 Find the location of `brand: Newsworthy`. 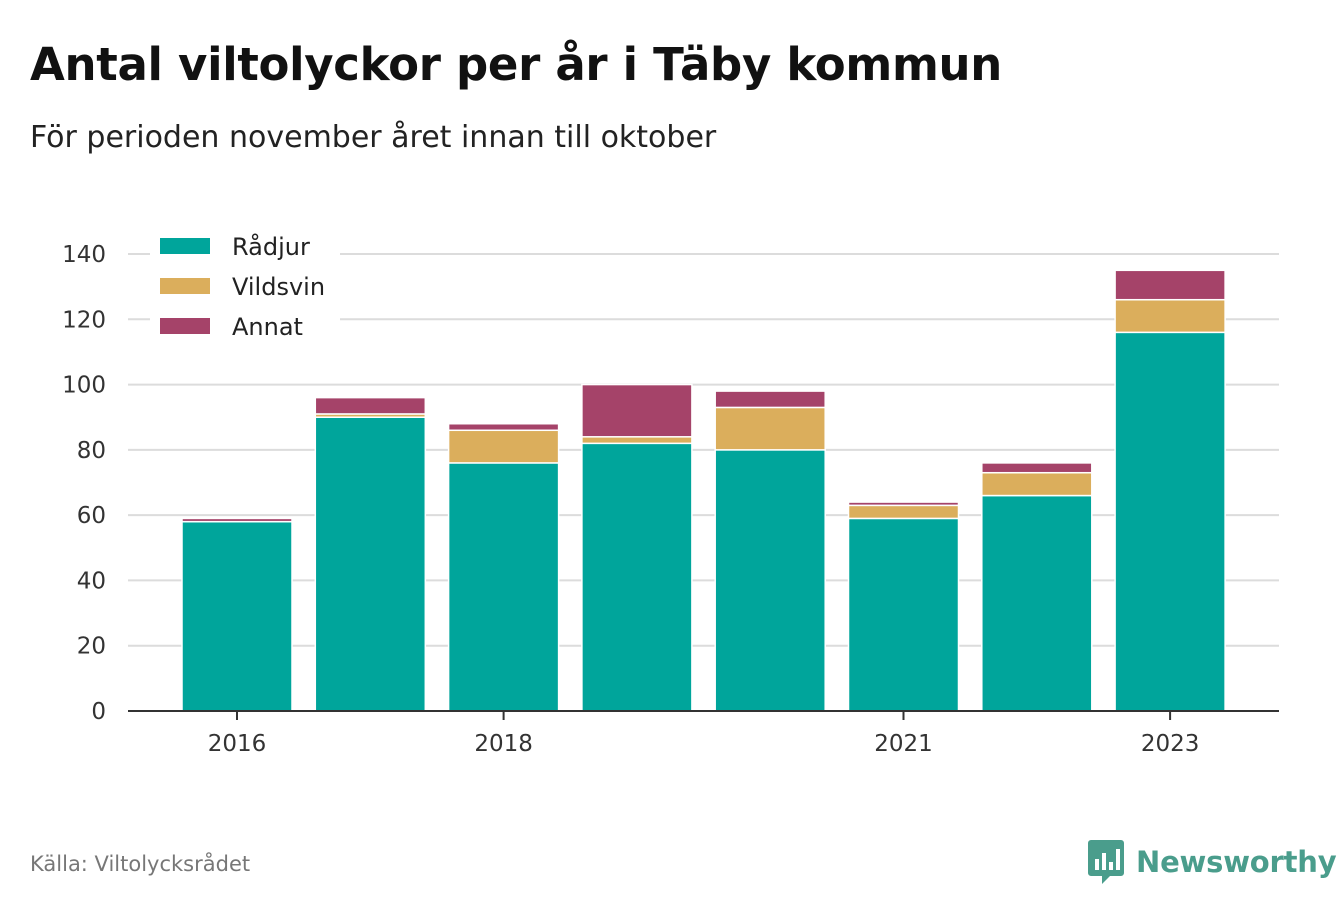

brand: Newsworthy is located at coordinates (1212, 862).